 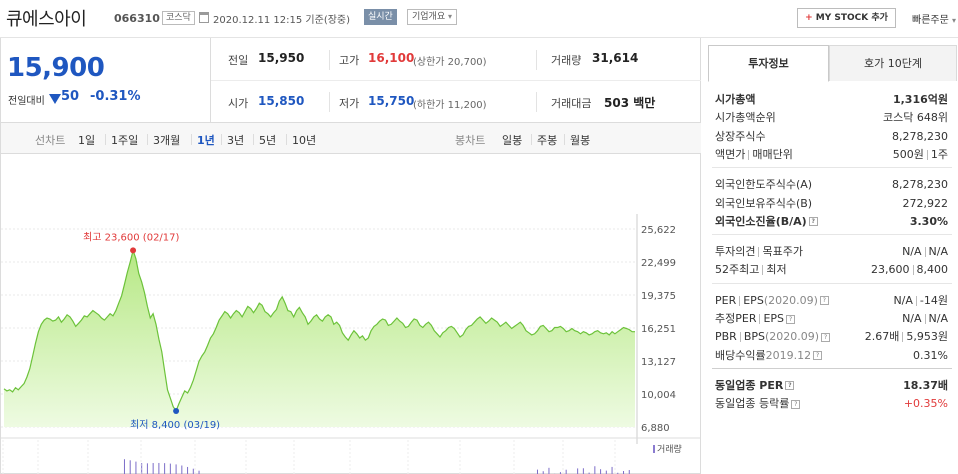 I want to click on info-row: 동일업종 PER? 18.37배, so click(x=830, y=386).